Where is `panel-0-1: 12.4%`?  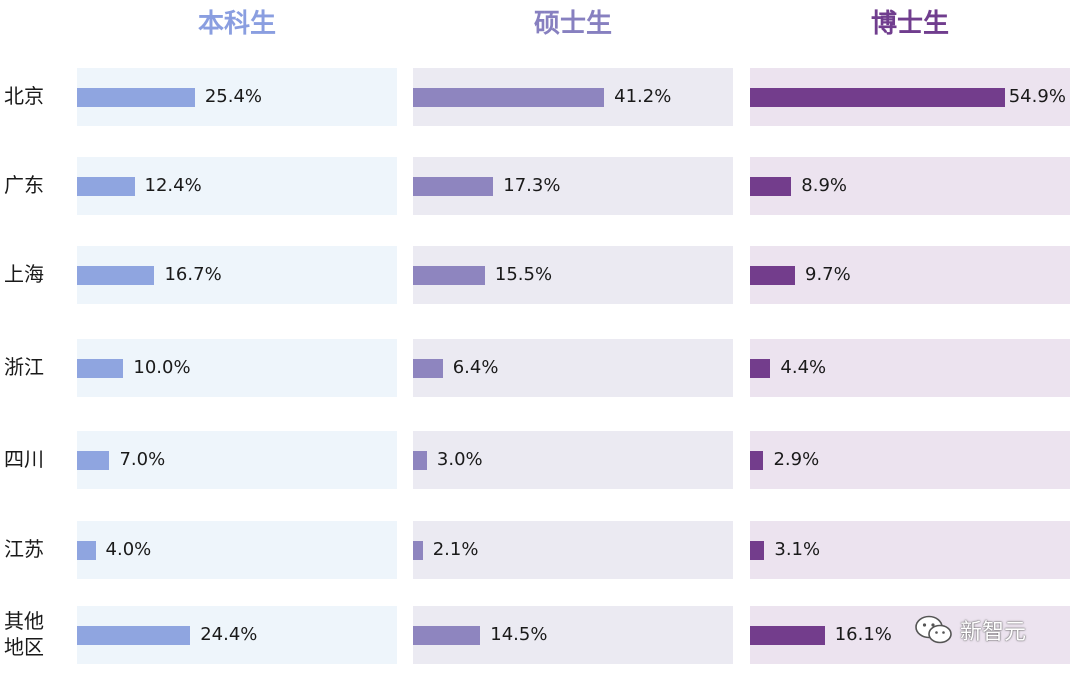
panel-0-1: 12.4% is located at coordinates (237, 186).